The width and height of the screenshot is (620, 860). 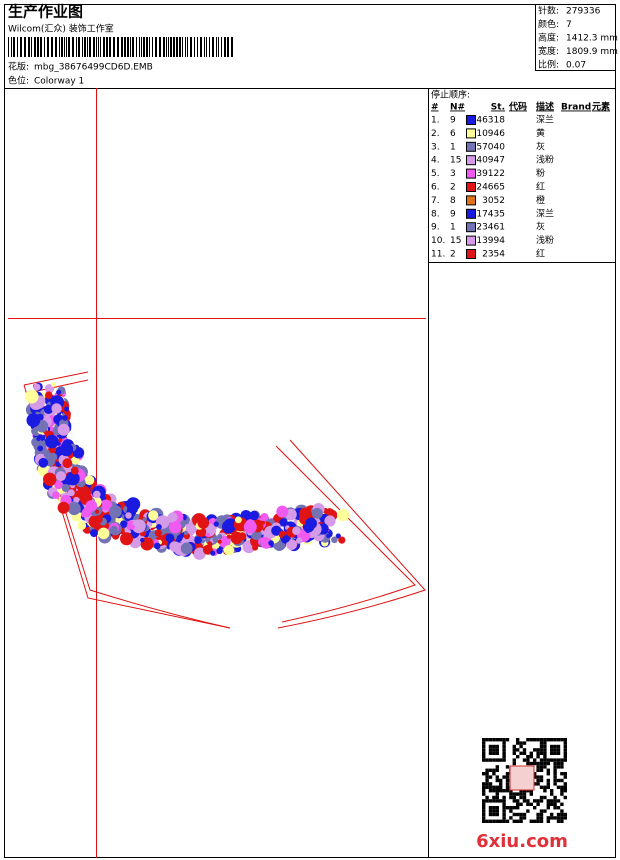 What do you see at coordinates (130, 513) in the screenshot?
I see `outline-line` at bounding box center [130, 513].